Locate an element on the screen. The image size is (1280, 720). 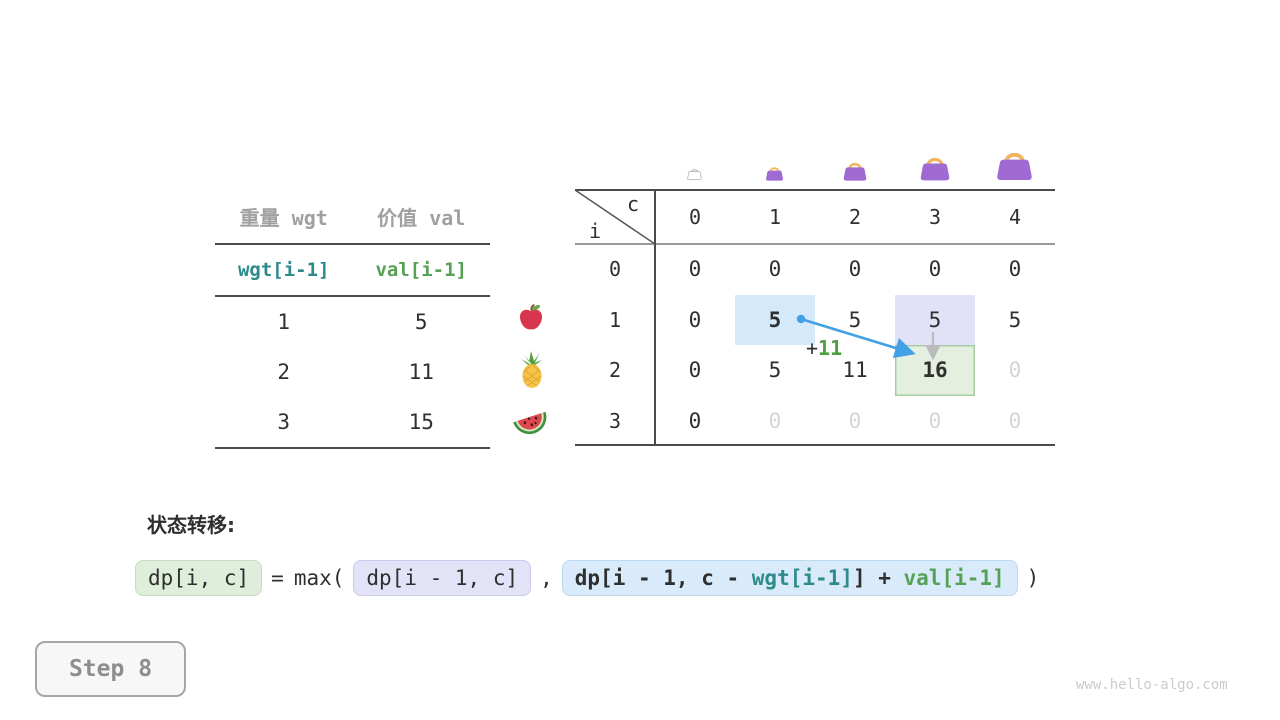
dp-cell-above-highlight: 5 is located at coordinates (935, 319).